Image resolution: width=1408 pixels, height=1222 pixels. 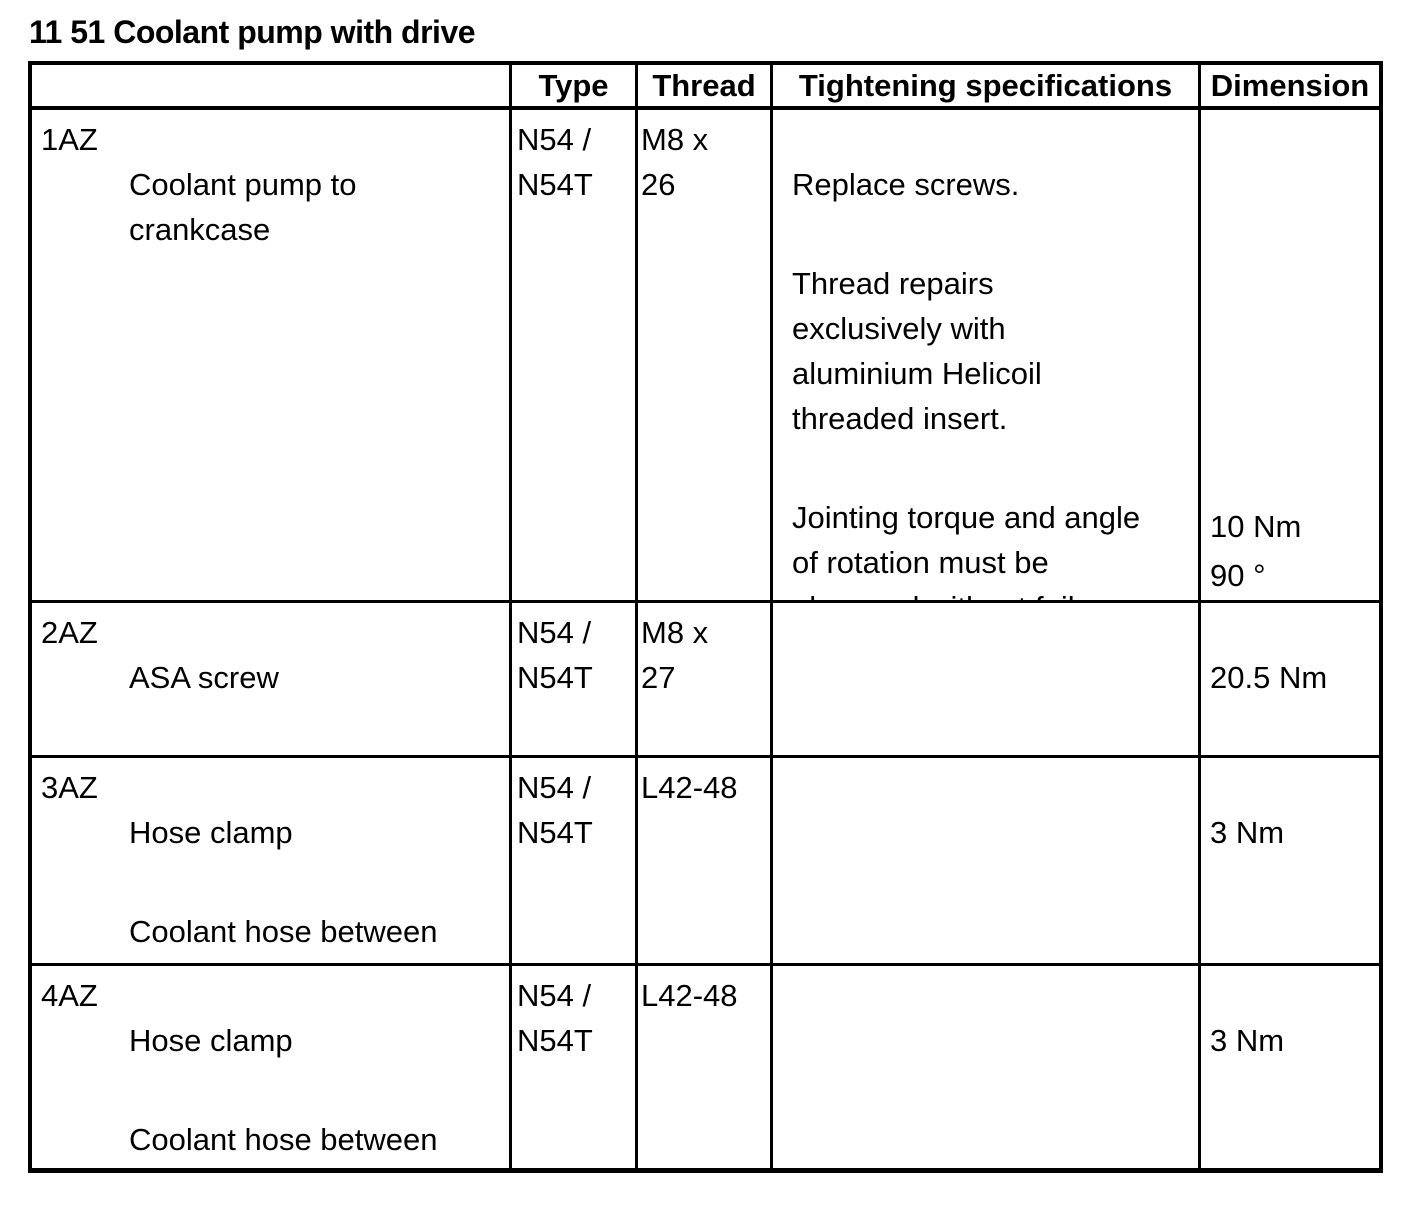 I want to click on header-type: Type, so click(x=575, y=87).